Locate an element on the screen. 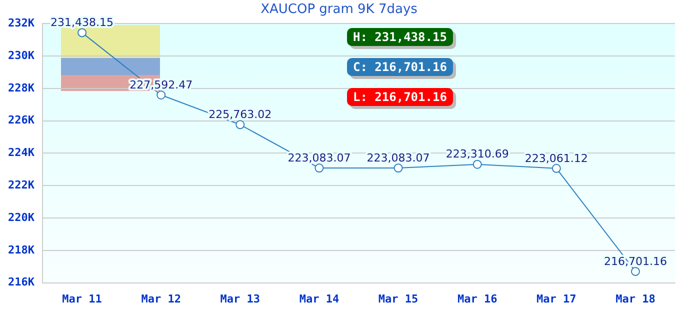 This screenshot has height=320, width=680. data-label: 223,310.69 is located at coordinates (477, 154).